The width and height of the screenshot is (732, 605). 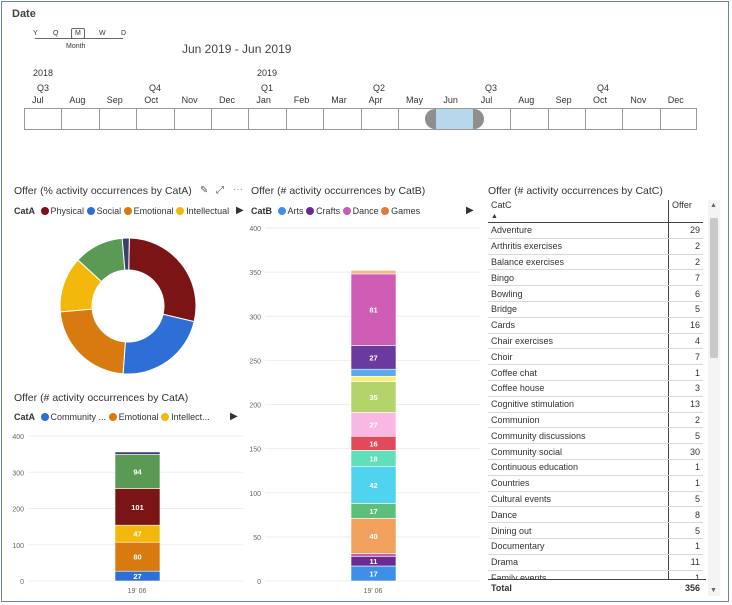 I want to click on legend-label: CatA, so click(x=25, y=211).